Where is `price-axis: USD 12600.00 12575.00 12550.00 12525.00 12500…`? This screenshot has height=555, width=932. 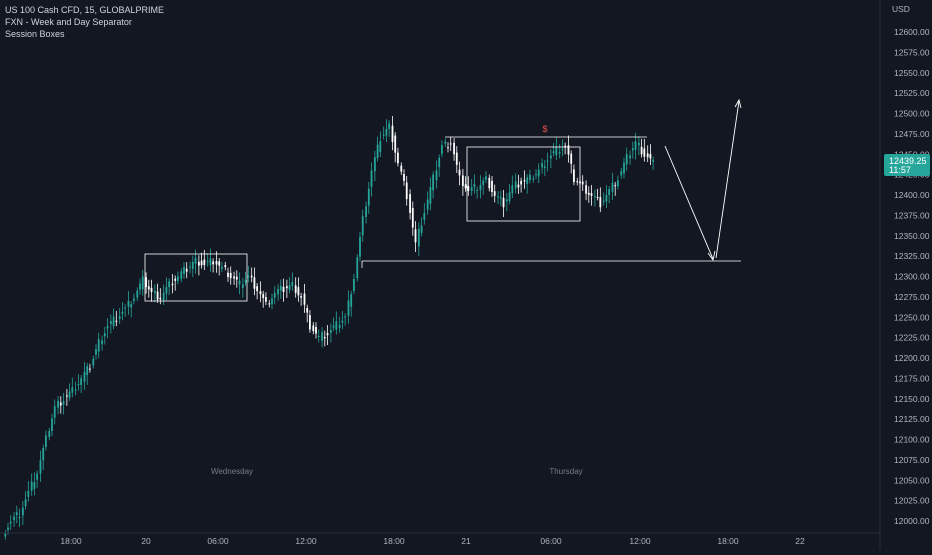
price-axis: USD 12600.00 12575.00 12550.00 12525.00 12500… is located at coordinates (904, 275).